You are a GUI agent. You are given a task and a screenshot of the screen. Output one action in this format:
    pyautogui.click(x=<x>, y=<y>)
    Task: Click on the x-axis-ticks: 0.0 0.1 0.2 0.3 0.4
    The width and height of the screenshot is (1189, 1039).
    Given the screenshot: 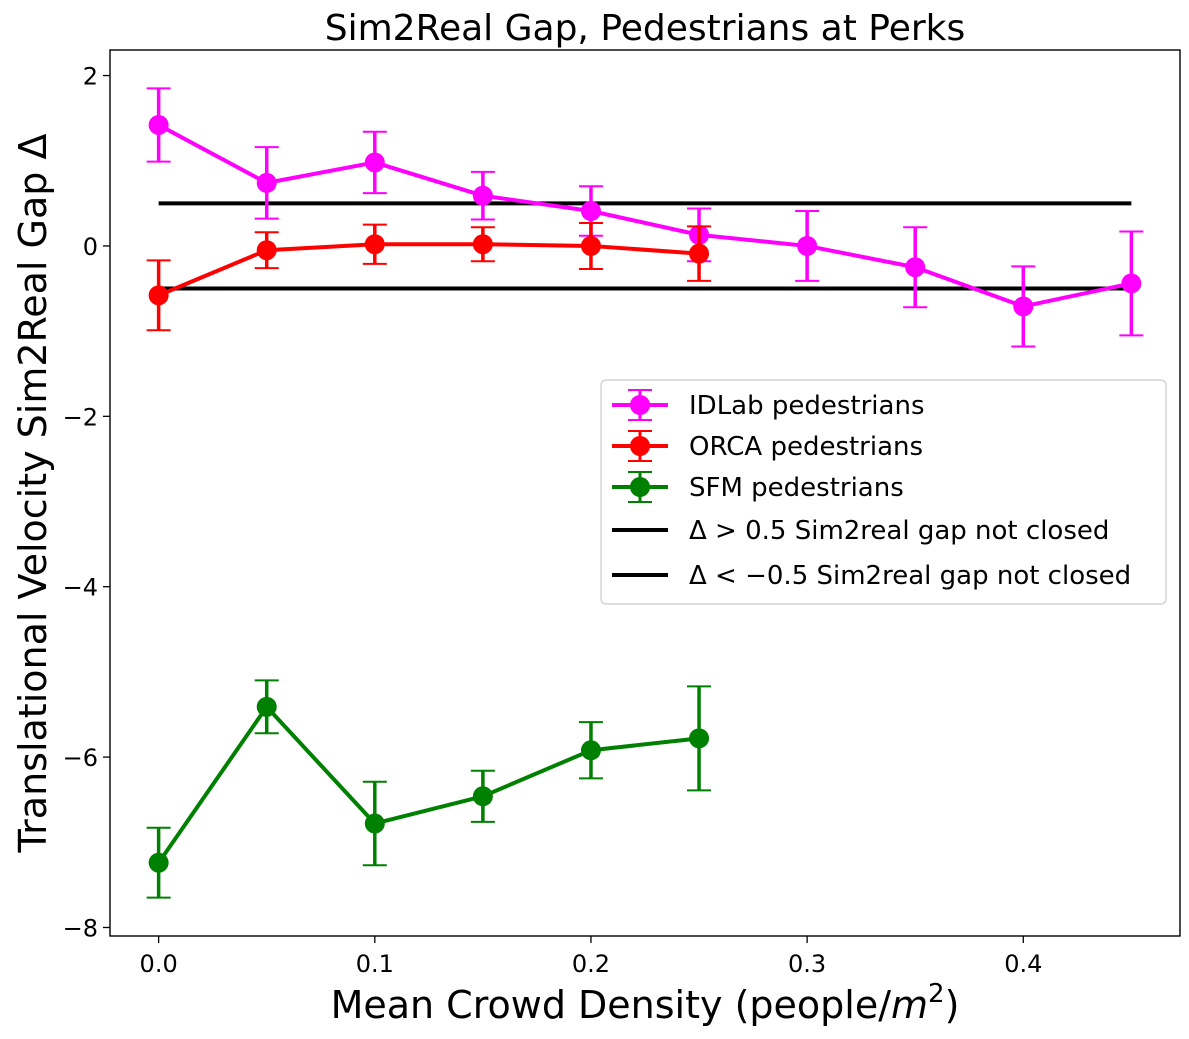 What is the action you would take?
    pyautogui.click(x=591, y=957)
    